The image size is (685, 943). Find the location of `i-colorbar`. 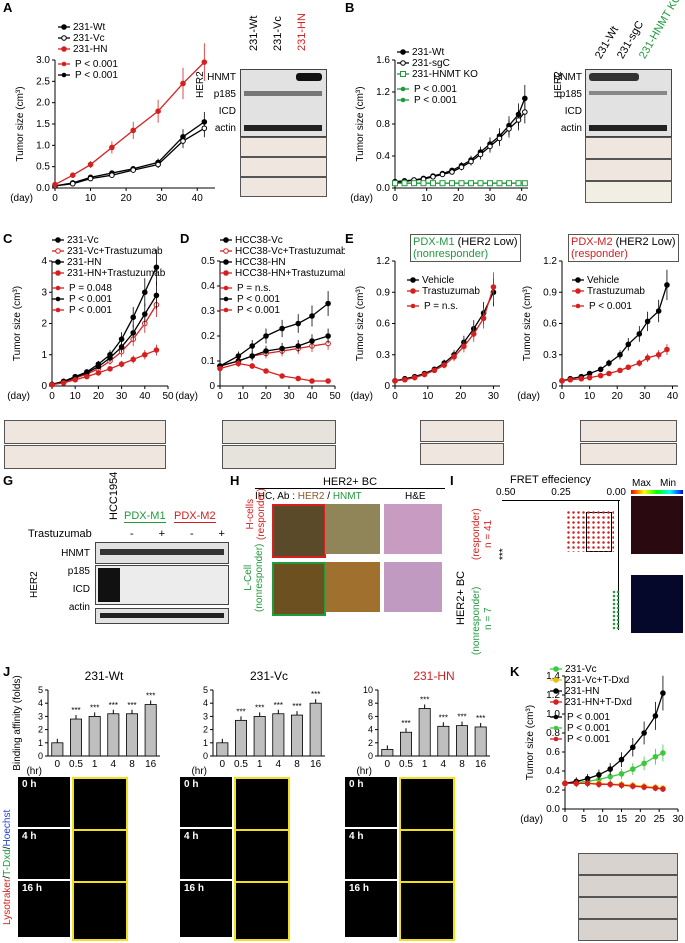

i-colorbar is located at coordinates (657, 492).